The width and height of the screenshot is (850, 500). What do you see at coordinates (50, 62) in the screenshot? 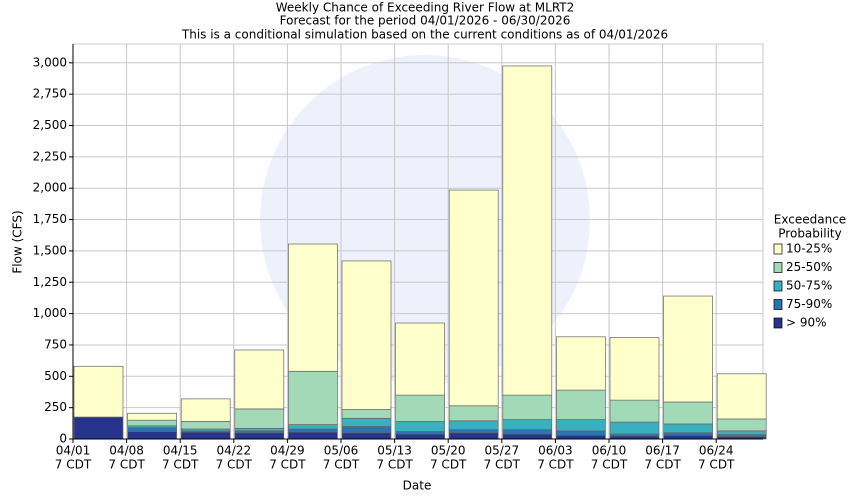
I see `y-tick-label: 3,000` at bounding box center [50, 62].